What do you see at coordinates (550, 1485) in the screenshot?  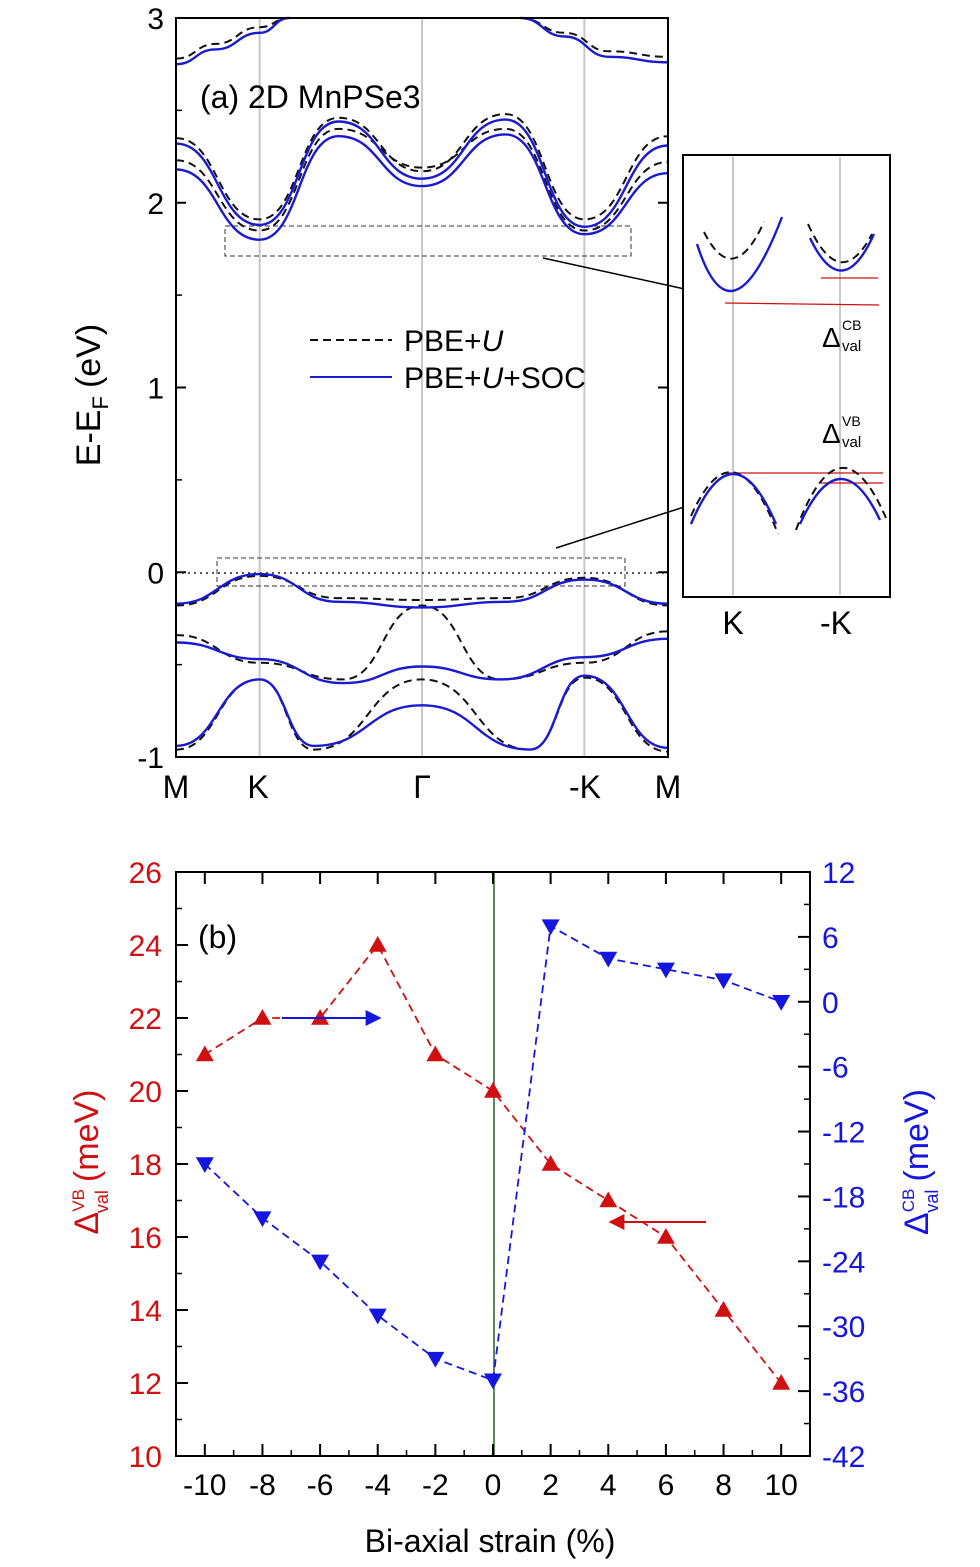 I see `strain-tick-label-6: 2` at bounding box center [550, 1485].